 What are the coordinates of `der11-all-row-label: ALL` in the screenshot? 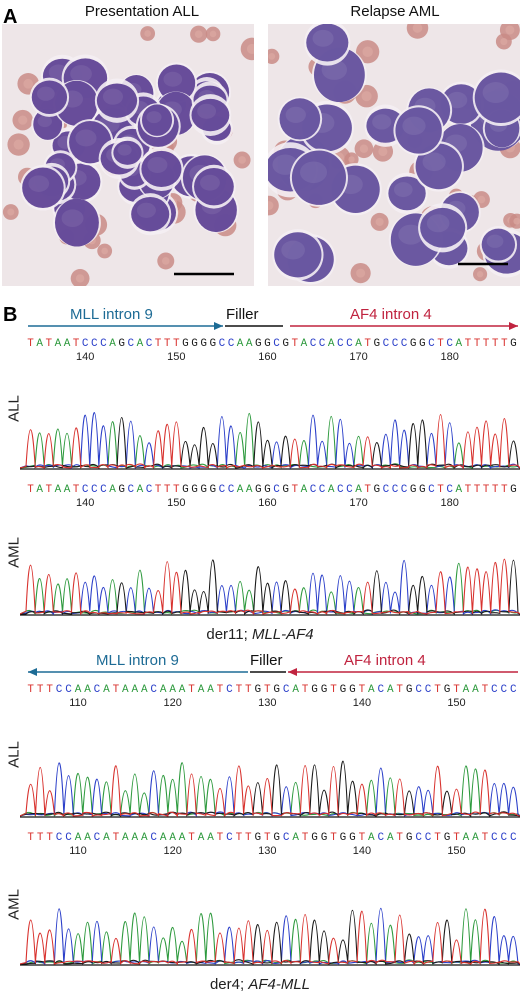 It's located at (14, 408).